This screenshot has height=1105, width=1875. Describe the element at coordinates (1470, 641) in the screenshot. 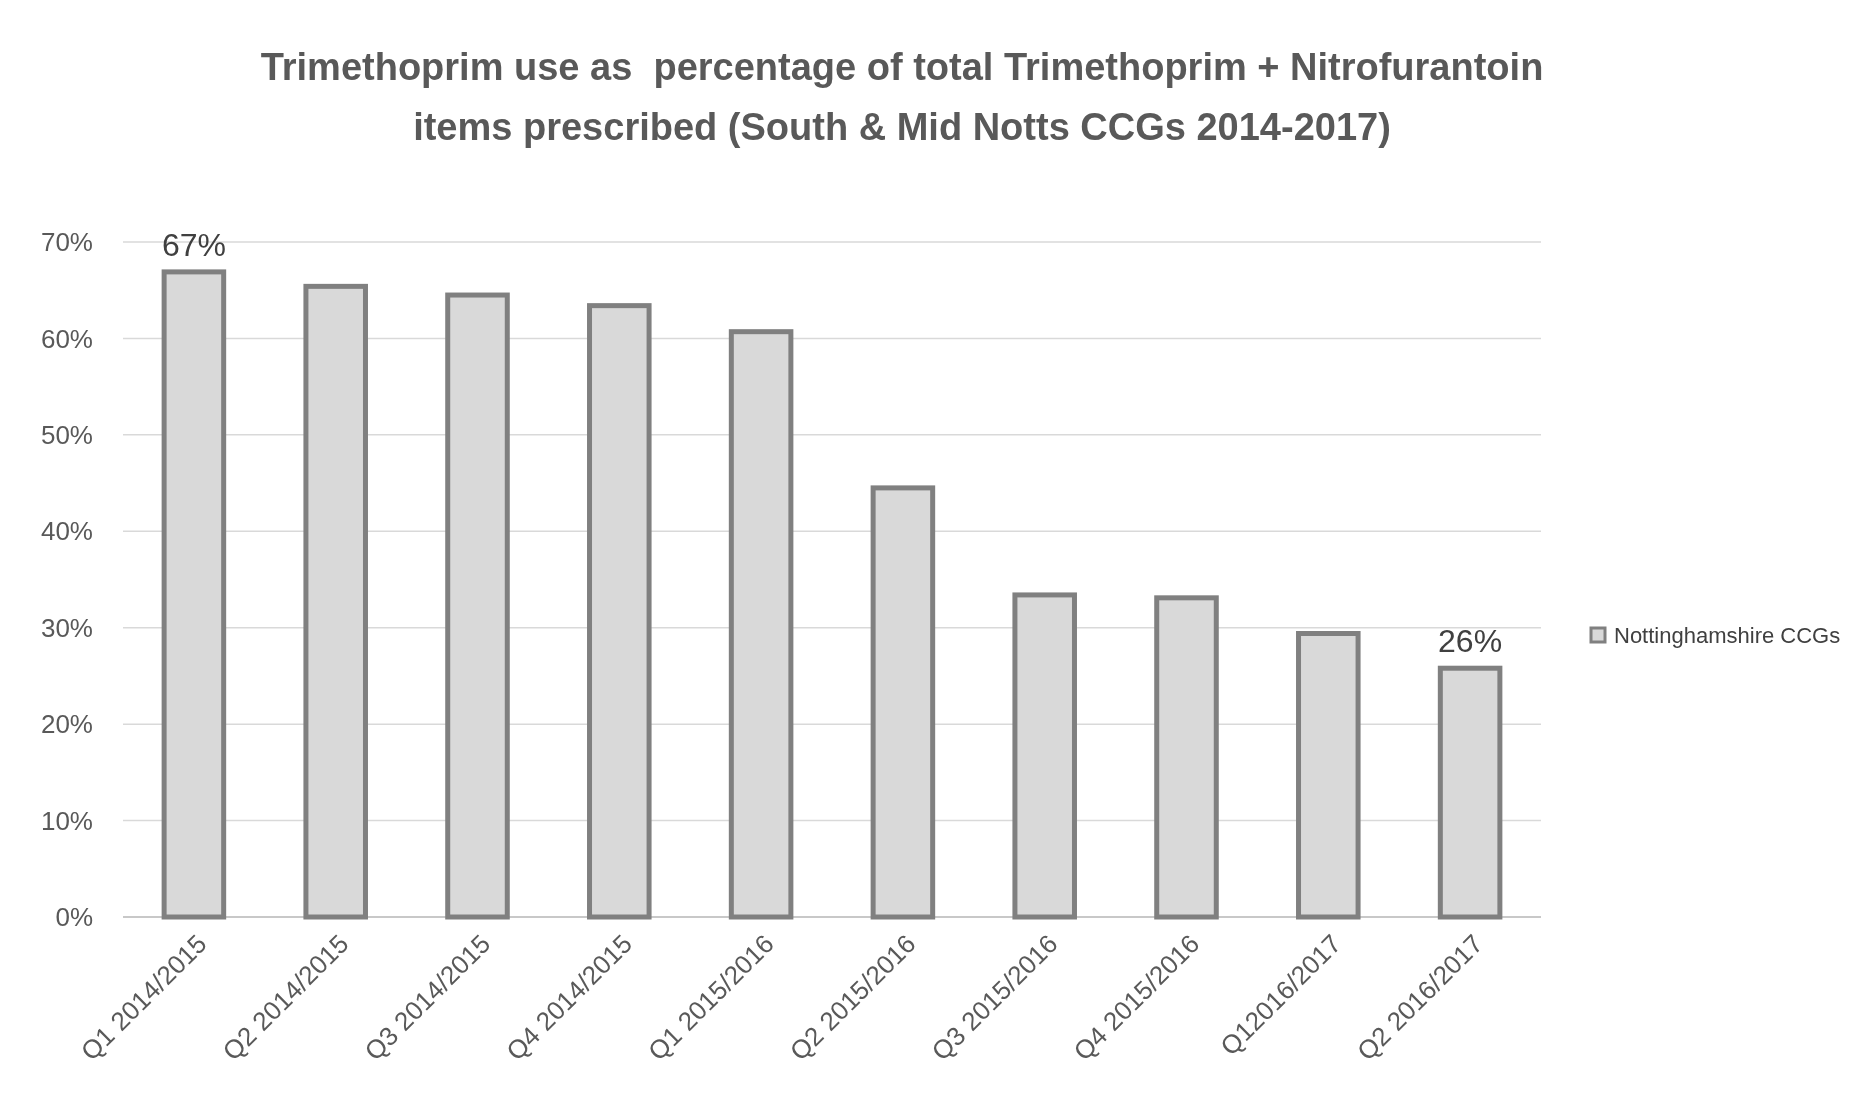

I see `data-label: 26%` at that location.